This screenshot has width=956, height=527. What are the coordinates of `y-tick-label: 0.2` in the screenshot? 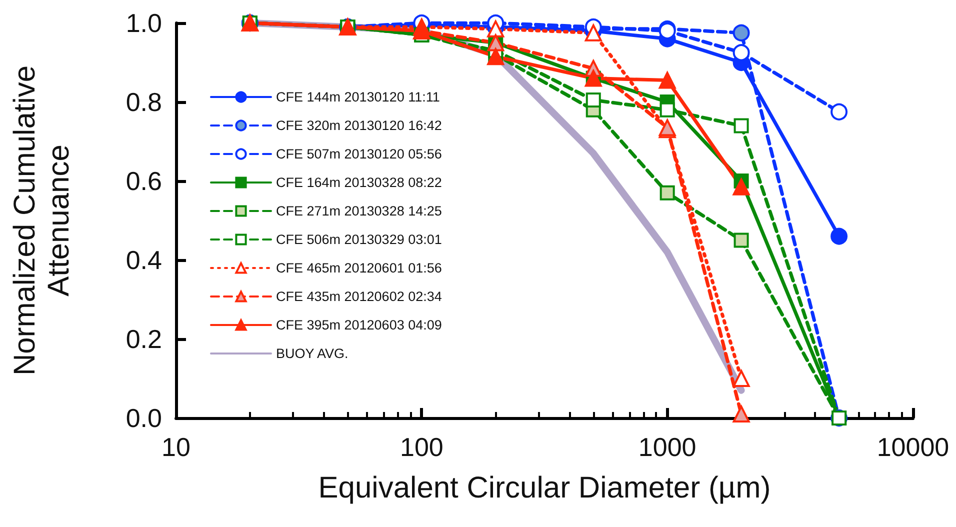 It's located at (144, 339).